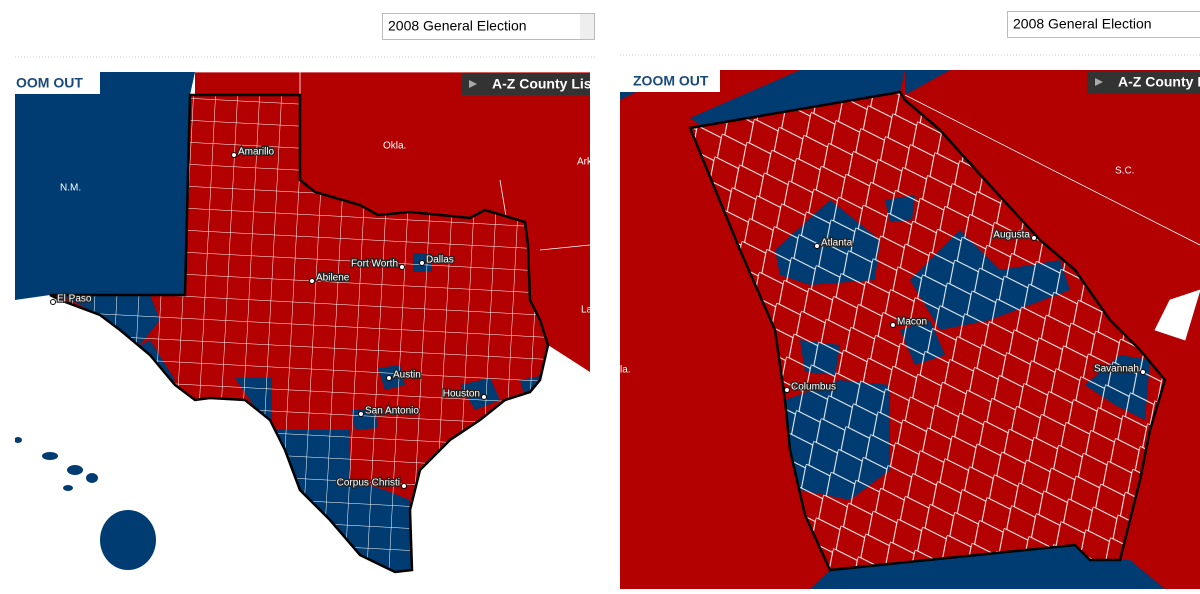 Image resolution: width=1200 pixels, height=594 pixels. What do you see at coordinates (74, 299) in the screenshot?
I see `city-label: El Paso` at bounding box center [74, 299].